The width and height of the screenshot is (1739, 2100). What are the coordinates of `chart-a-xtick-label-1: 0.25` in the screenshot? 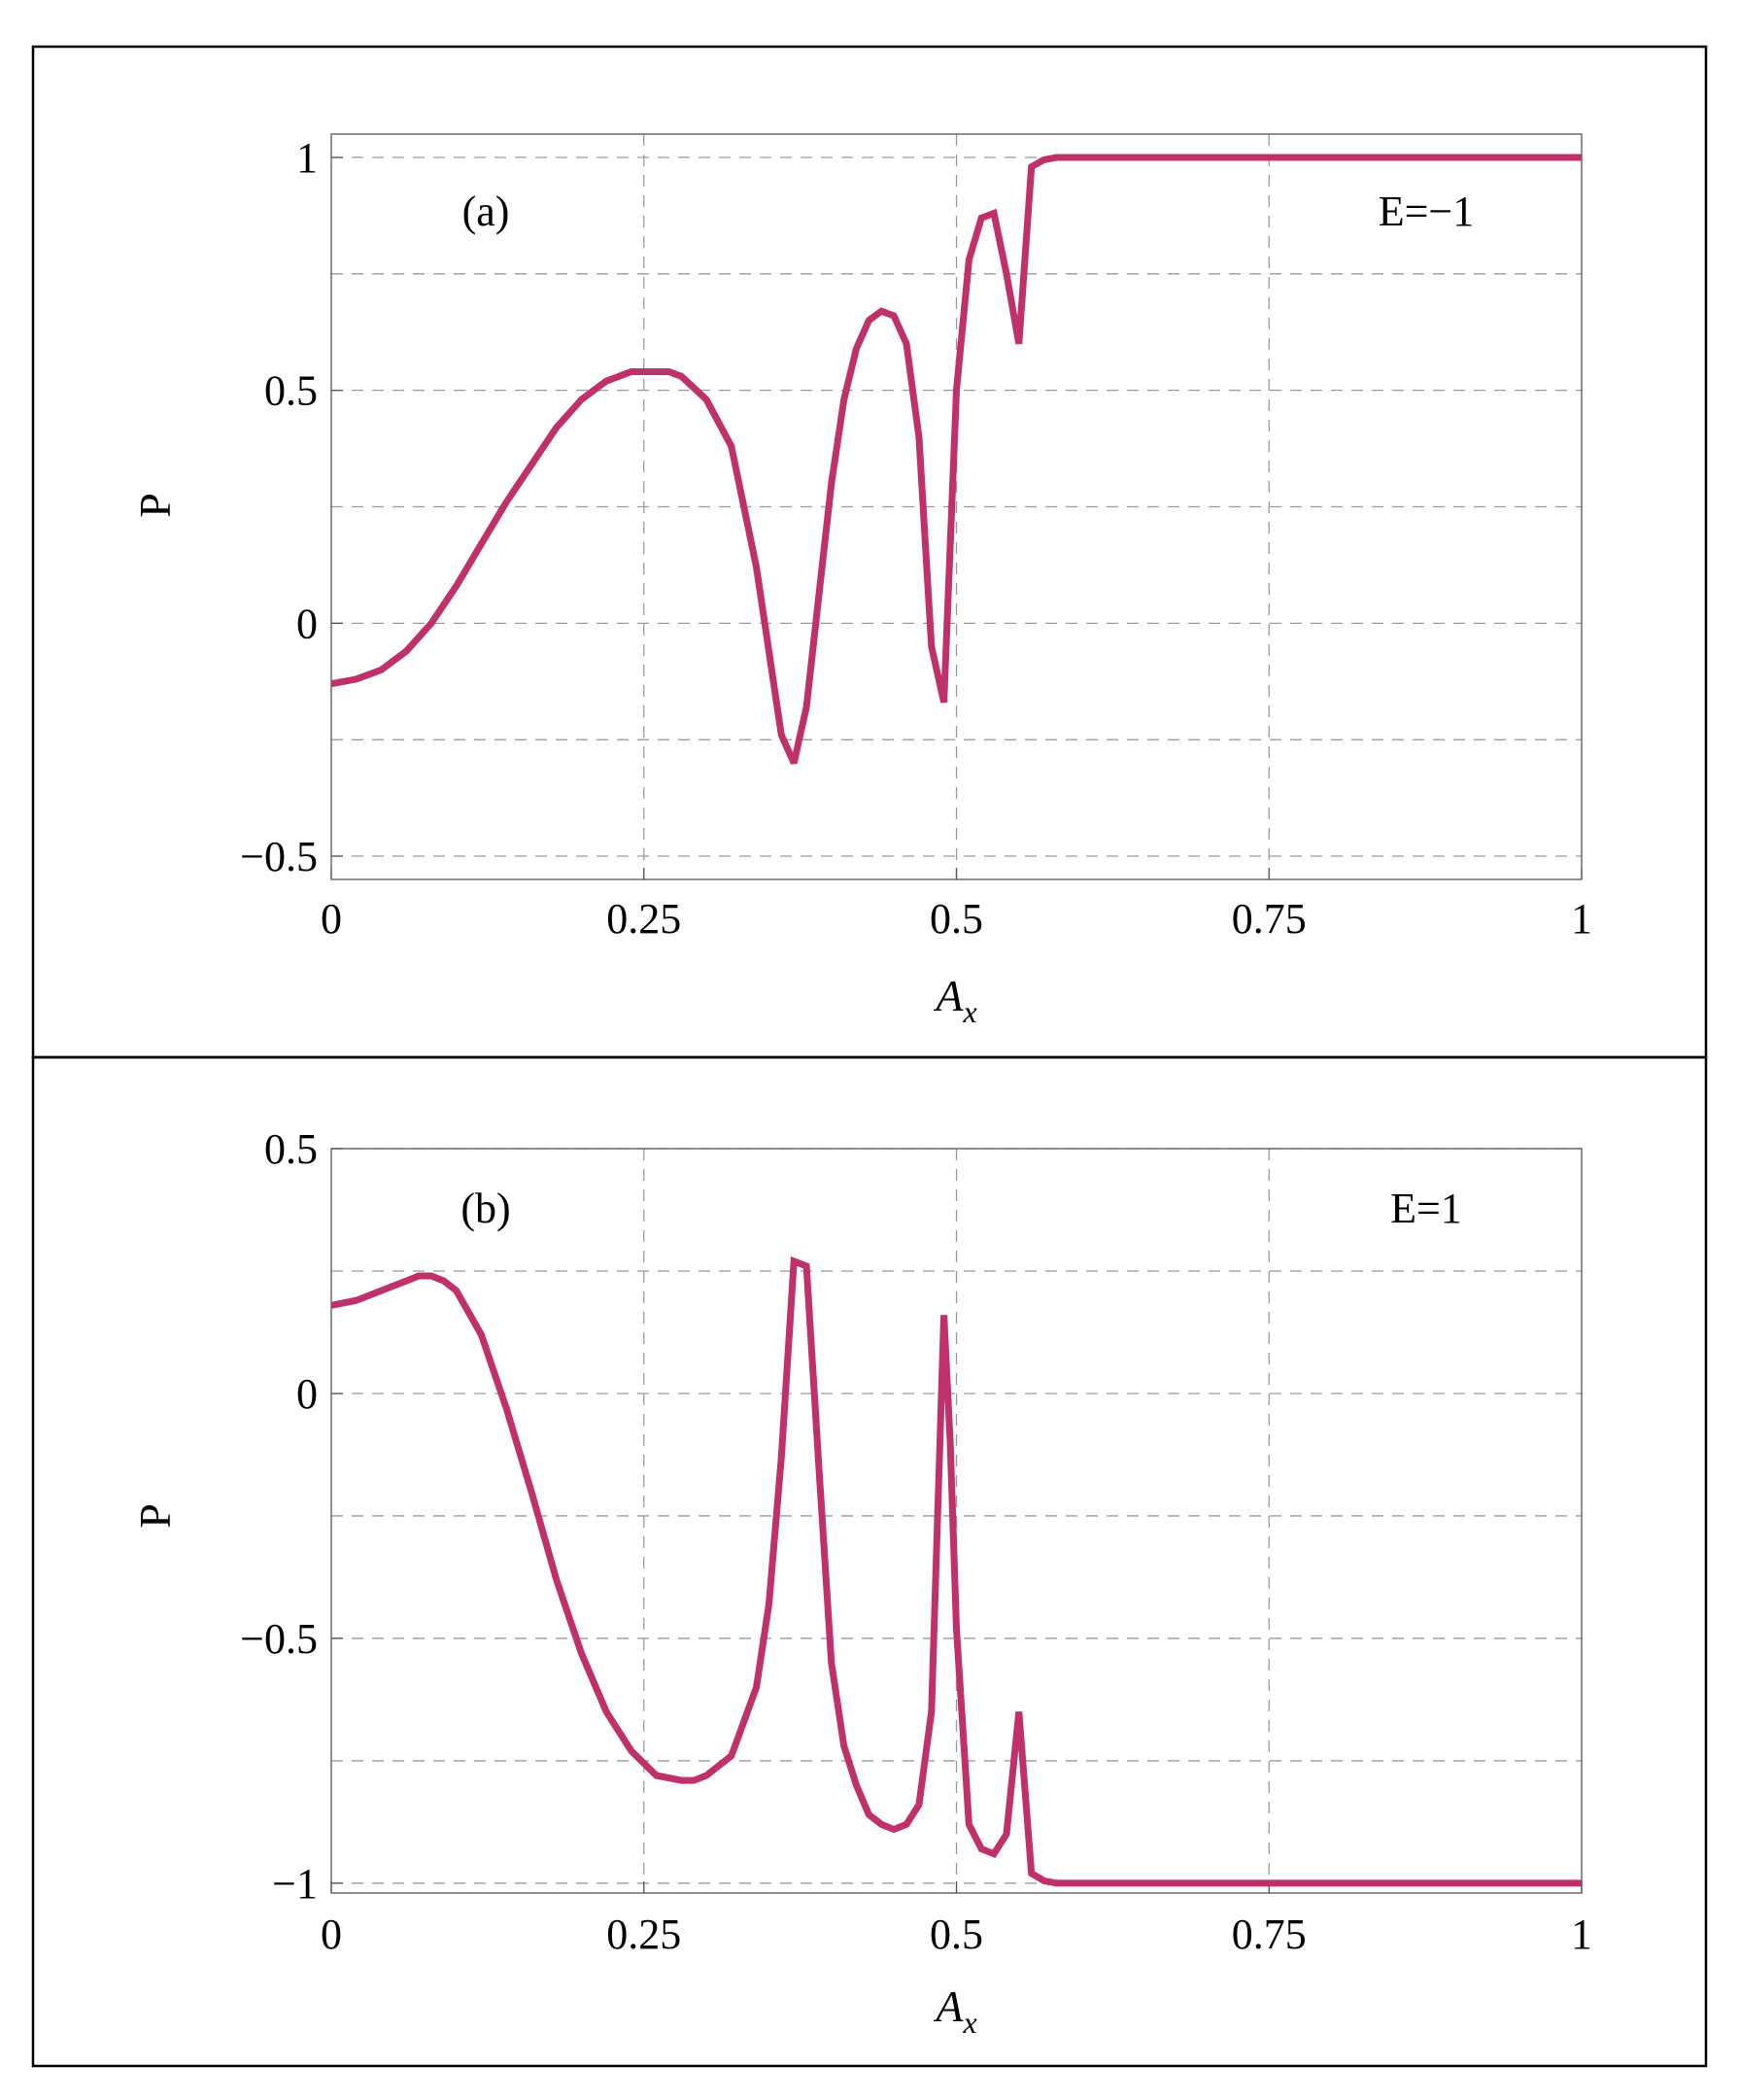 It's located at (643, 919).